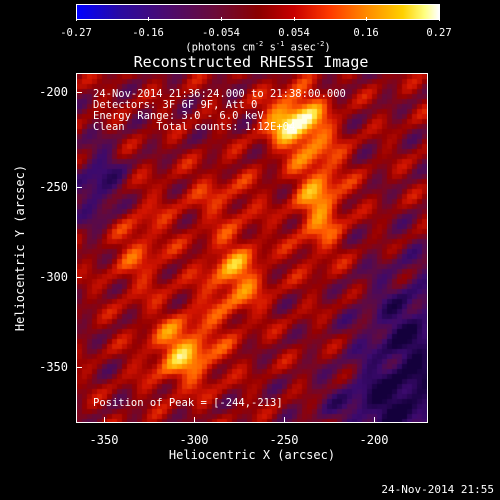 This screenshot has width=500, height=500. What do you see at coordinates (294, 33) in the screenshot?
I see `colorbar-tick-label: 0.054` at bounding box center [294, 33].